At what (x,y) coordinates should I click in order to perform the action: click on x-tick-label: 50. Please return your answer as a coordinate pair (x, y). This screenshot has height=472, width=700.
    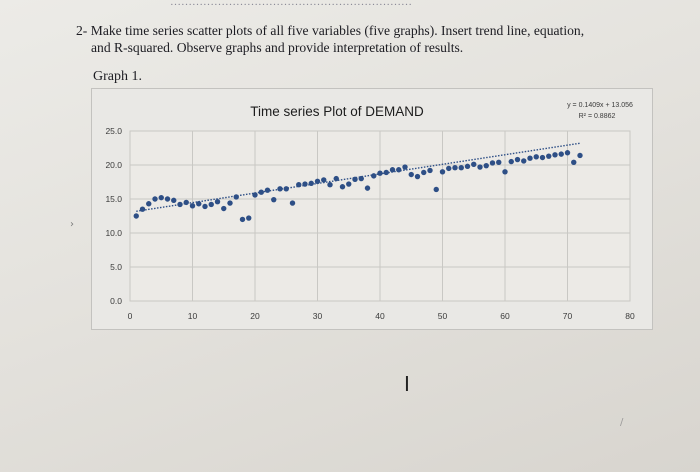
    Looking at the image, I should click on (443, 316).